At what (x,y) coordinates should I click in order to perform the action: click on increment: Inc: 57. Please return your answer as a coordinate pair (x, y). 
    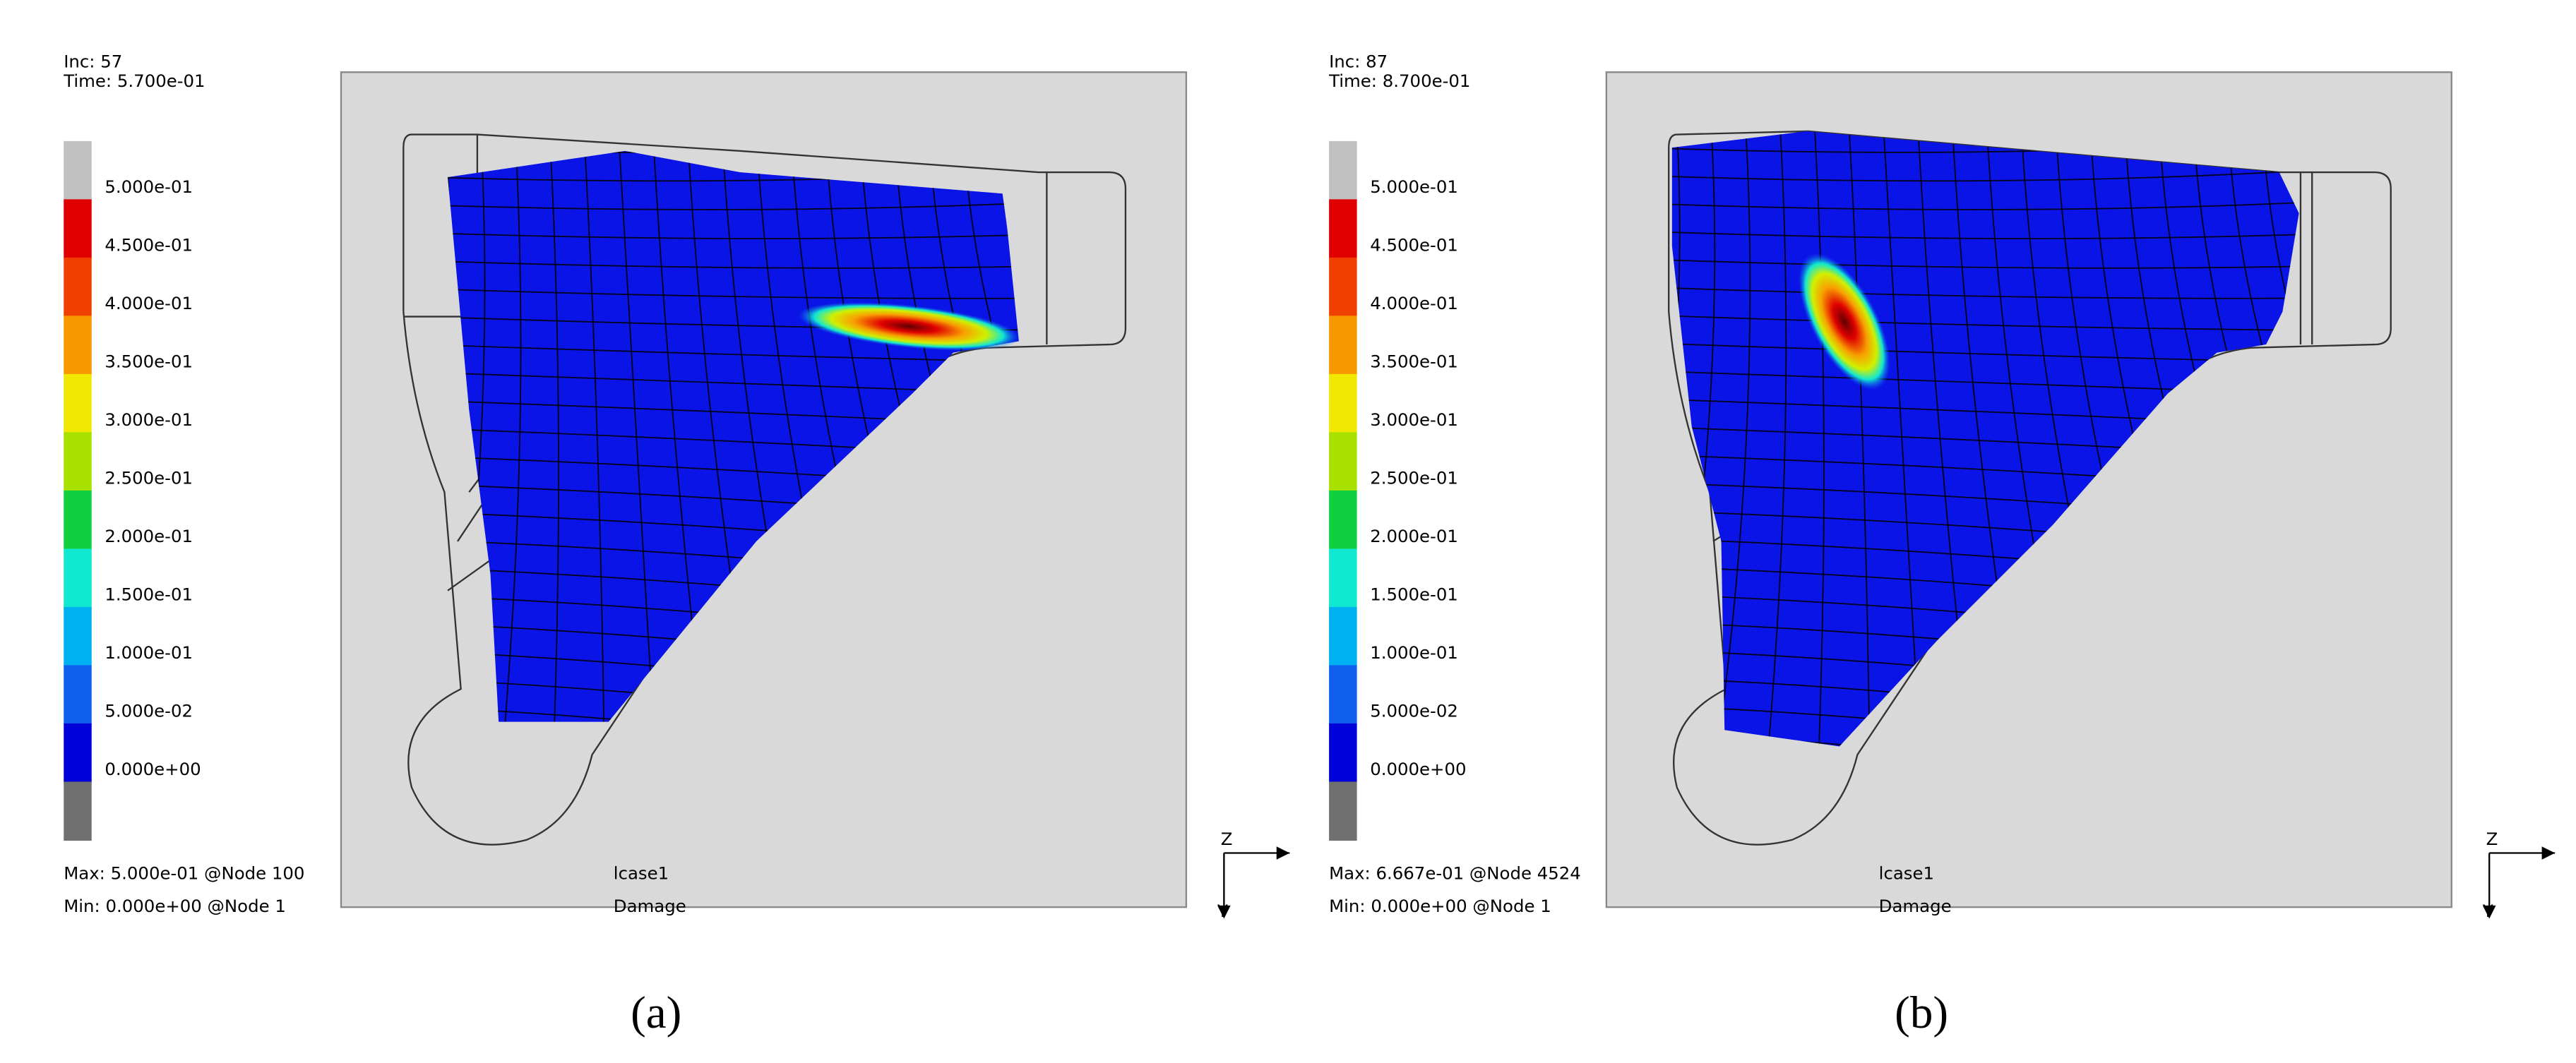
    Looking at the image, I should click on (93, 61).